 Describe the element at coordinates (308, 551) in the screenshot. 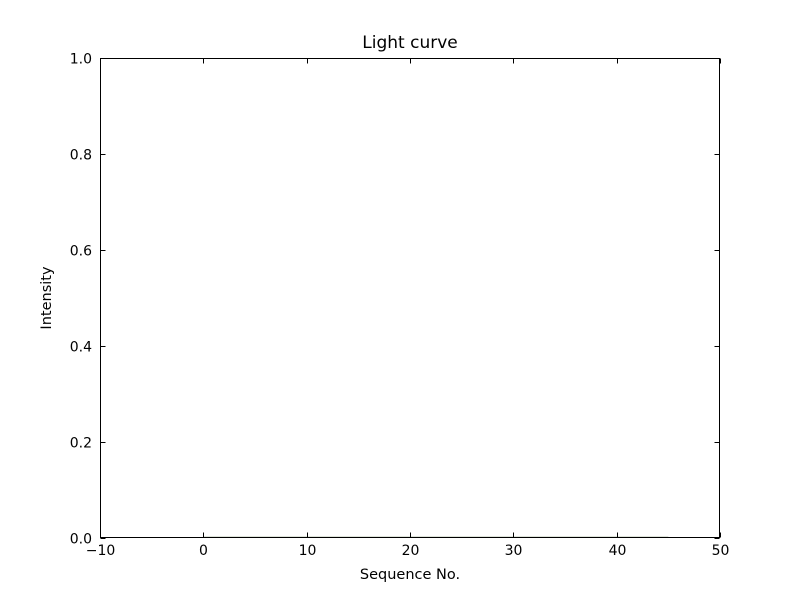

I see `x-tick-label: 10` at that location.